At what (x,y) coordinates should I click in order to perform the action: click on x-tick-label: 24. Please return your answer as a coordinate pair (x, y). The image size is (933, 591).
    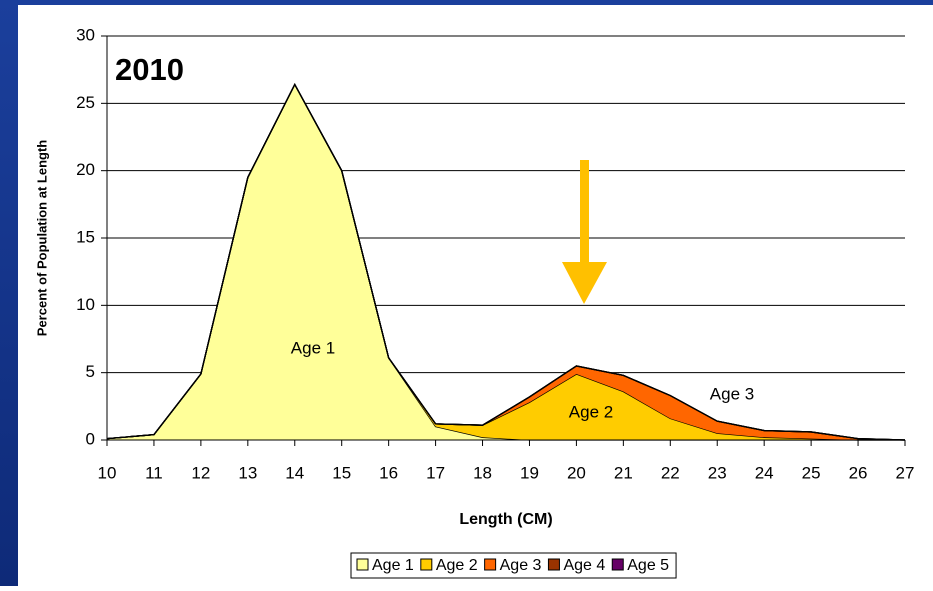
    Looking at the image, I should click on (764, 472).